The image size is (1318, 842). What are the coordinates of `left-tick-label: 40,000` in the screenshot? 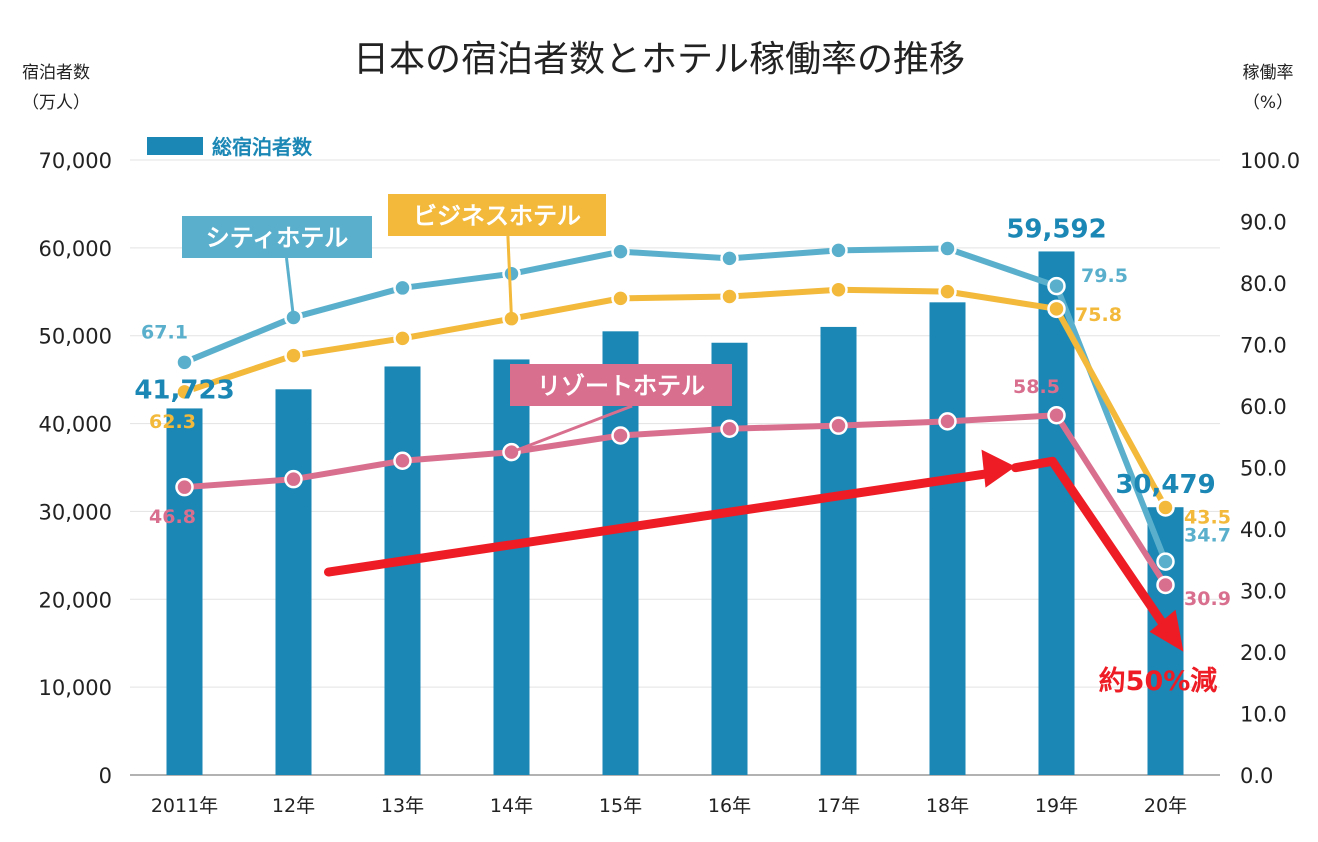 It's located at (75, 425).